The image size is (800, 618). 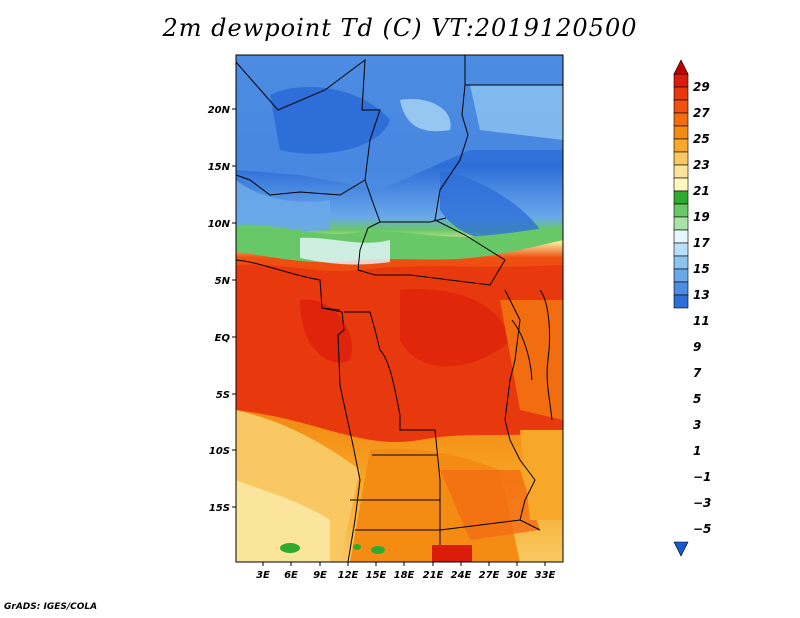 I want to click on colorbar-label: 25, so click(x=701, y=139).